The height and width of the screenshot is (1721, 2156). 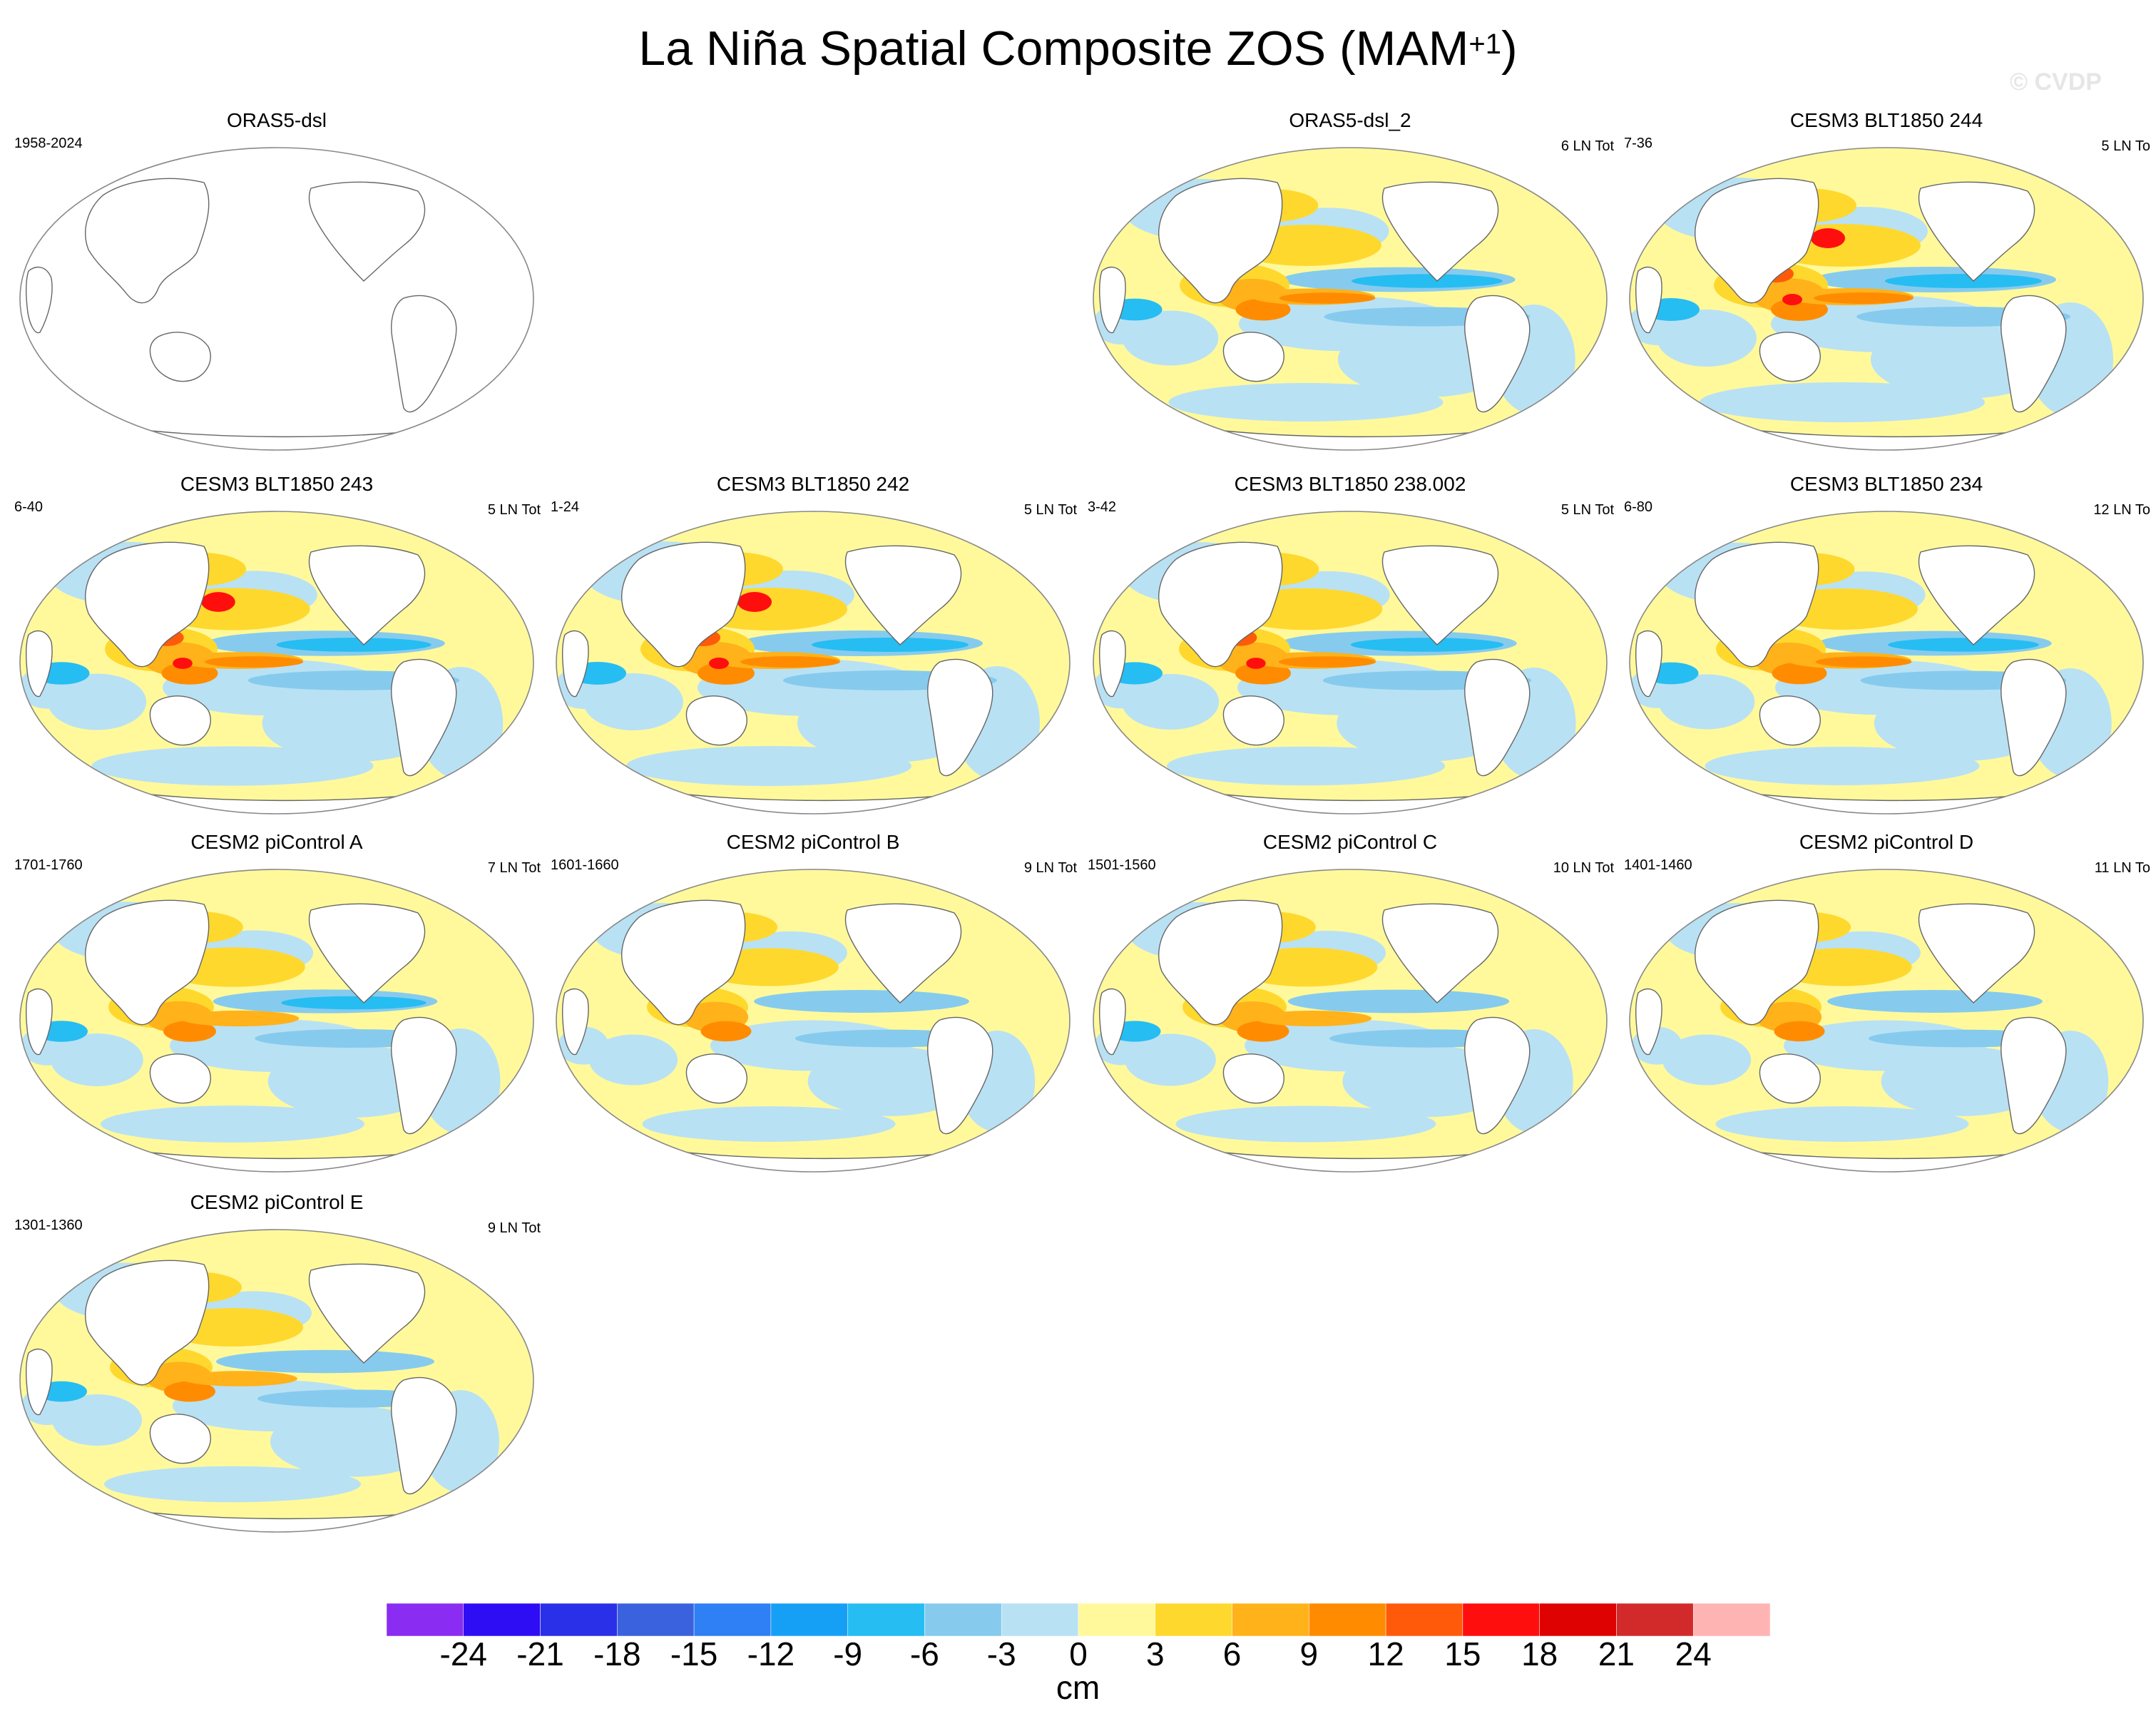 I want to click on map-panel: CESM3 BLT1850 243 6-40 5 LN Tot, so click(x=277, y=648).